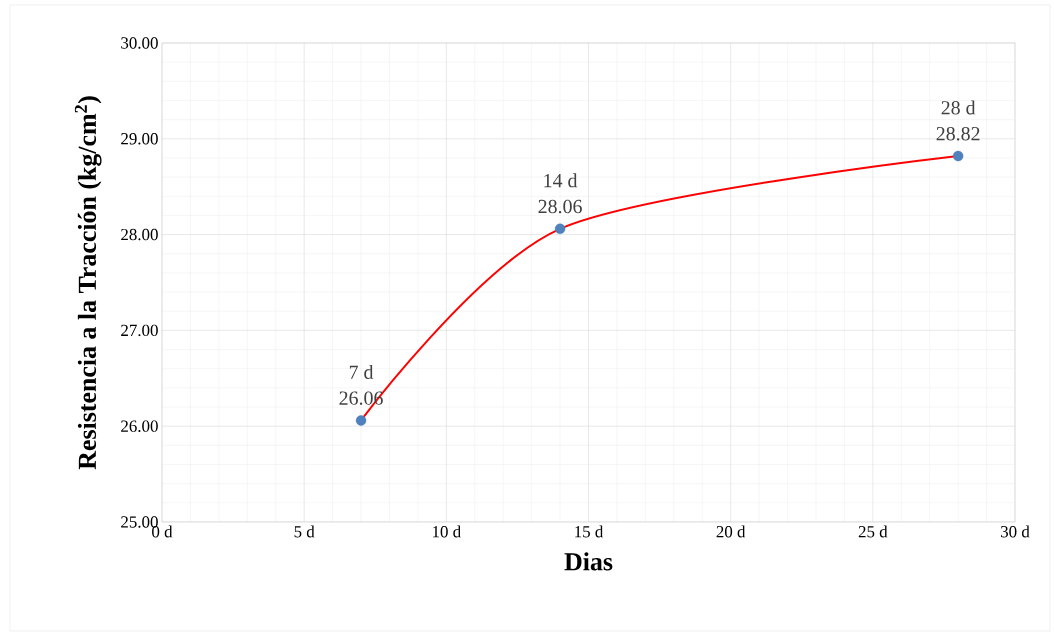 Image resolution: width=1054 pixels, height=633 pixels. What do you see at coordinates (304, 531) in the screenshot?
I see `x-tick-label: 5 d` at bounding box center [304, 531].